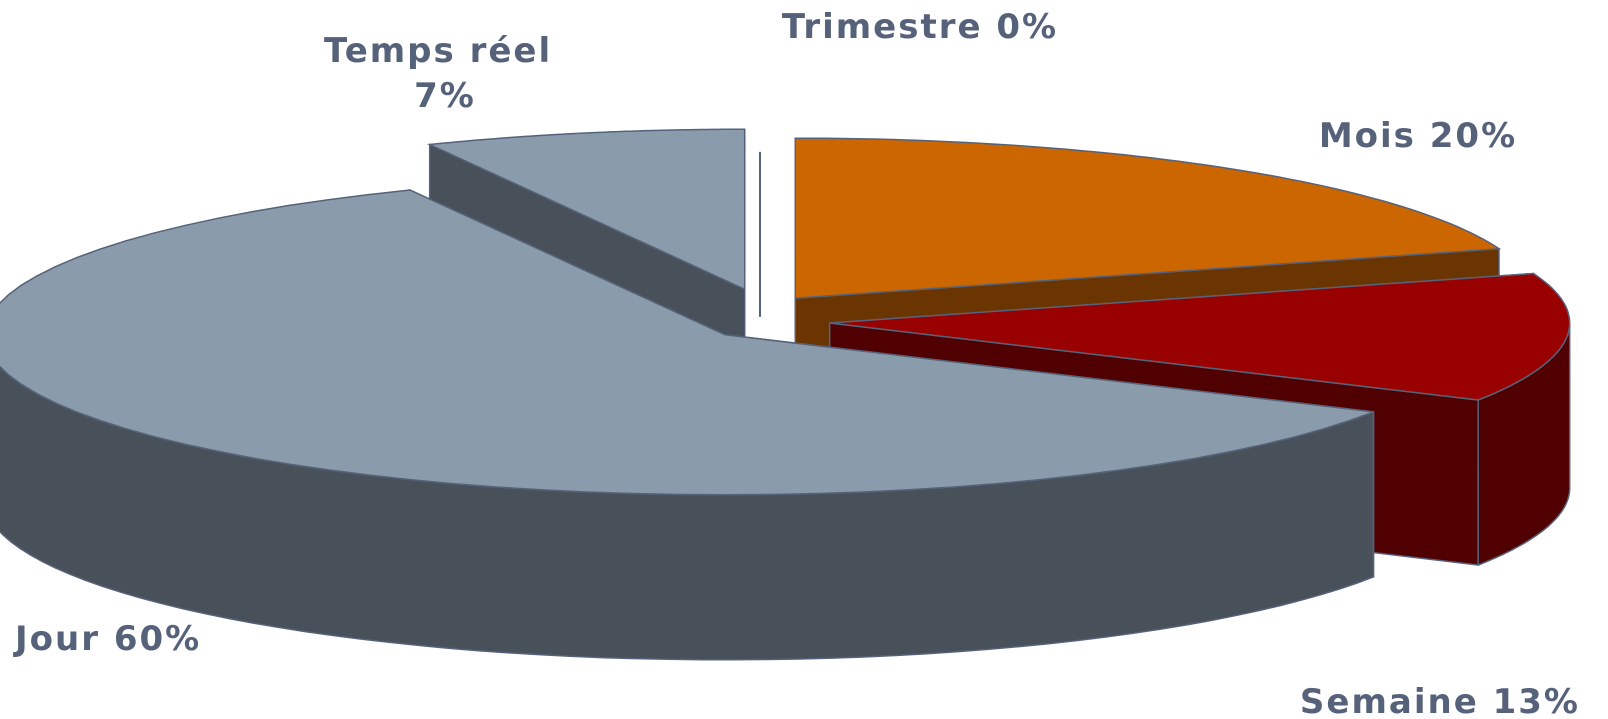 Image resolution: width=1608 pixels, height=719 pixels. Describe the element at coordinates (107, 639) in the screenshot. I see `label-jour: Jour 60%` at that location.